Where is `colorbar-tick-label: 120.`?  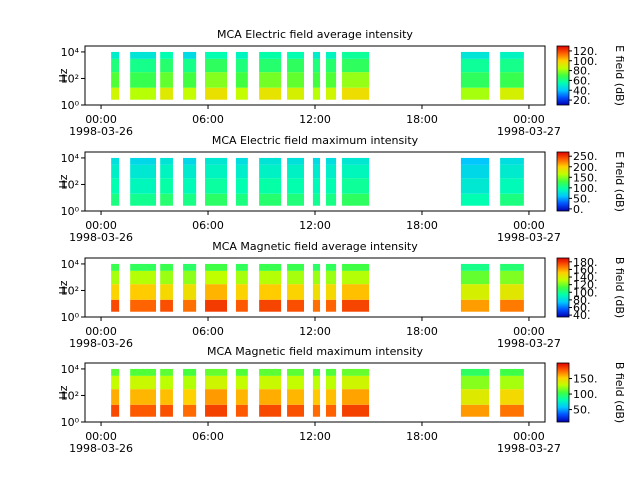 colorbar-tick-label: 120. is located at coordinates (585, 285).